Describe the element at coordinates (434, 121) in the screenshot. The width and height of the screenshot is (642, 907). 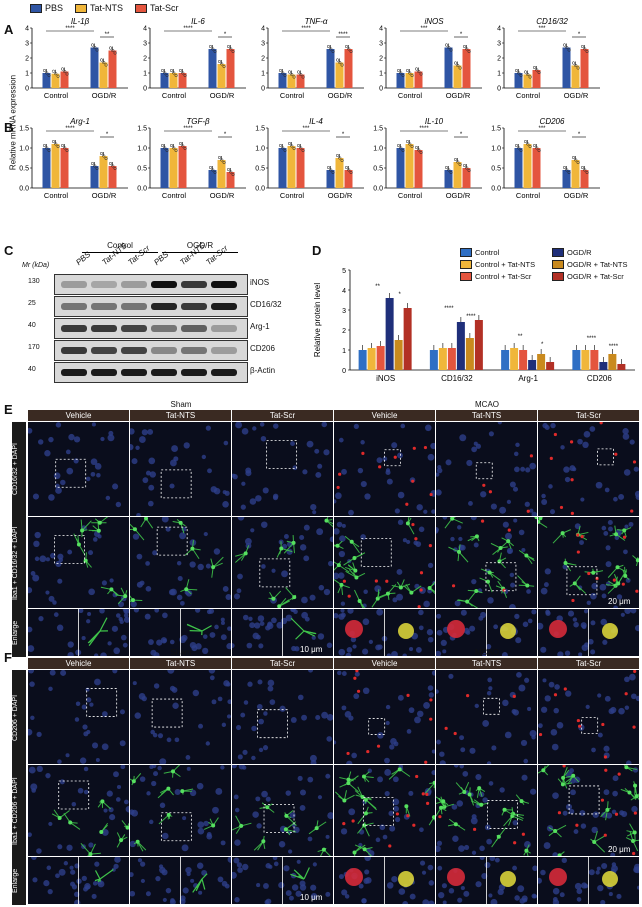
I see `chart-title: IL-10` at that location.